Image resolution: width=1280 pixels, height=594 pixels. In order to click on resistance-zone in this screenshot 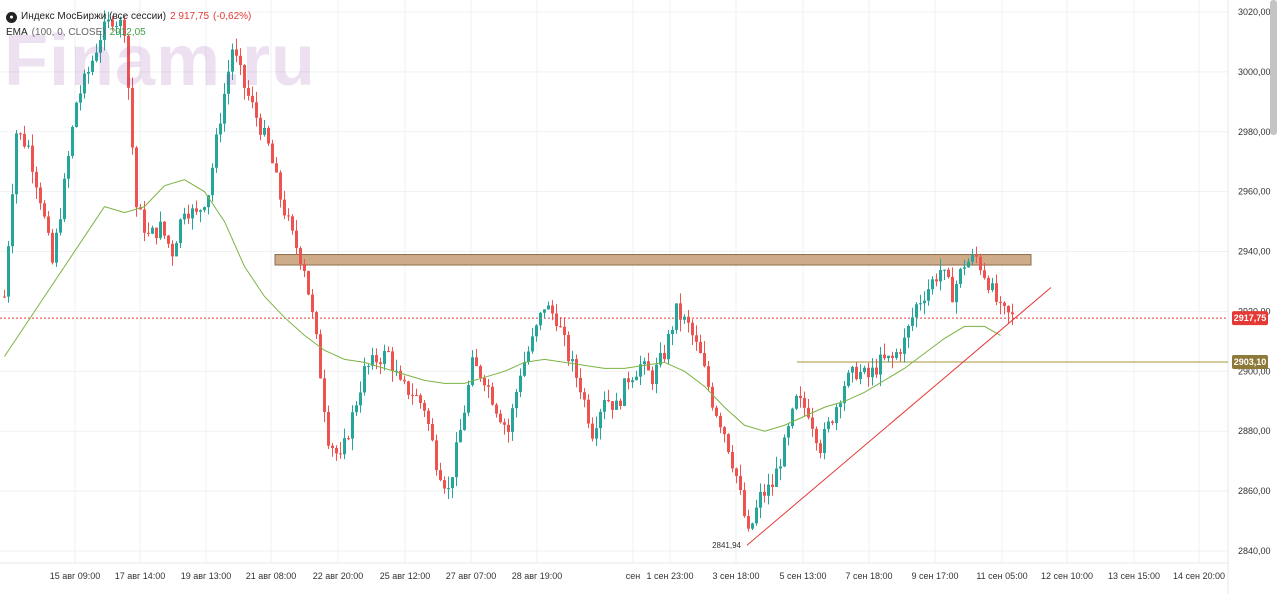, I will do `click(653, 260)`.